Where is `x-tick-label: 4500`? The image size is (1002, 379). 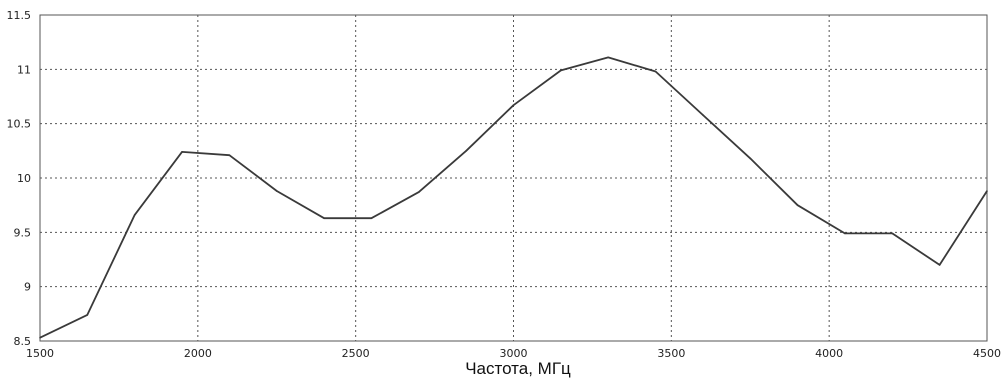
x-tick-label: 4500 is located at coordinates (987, 353).